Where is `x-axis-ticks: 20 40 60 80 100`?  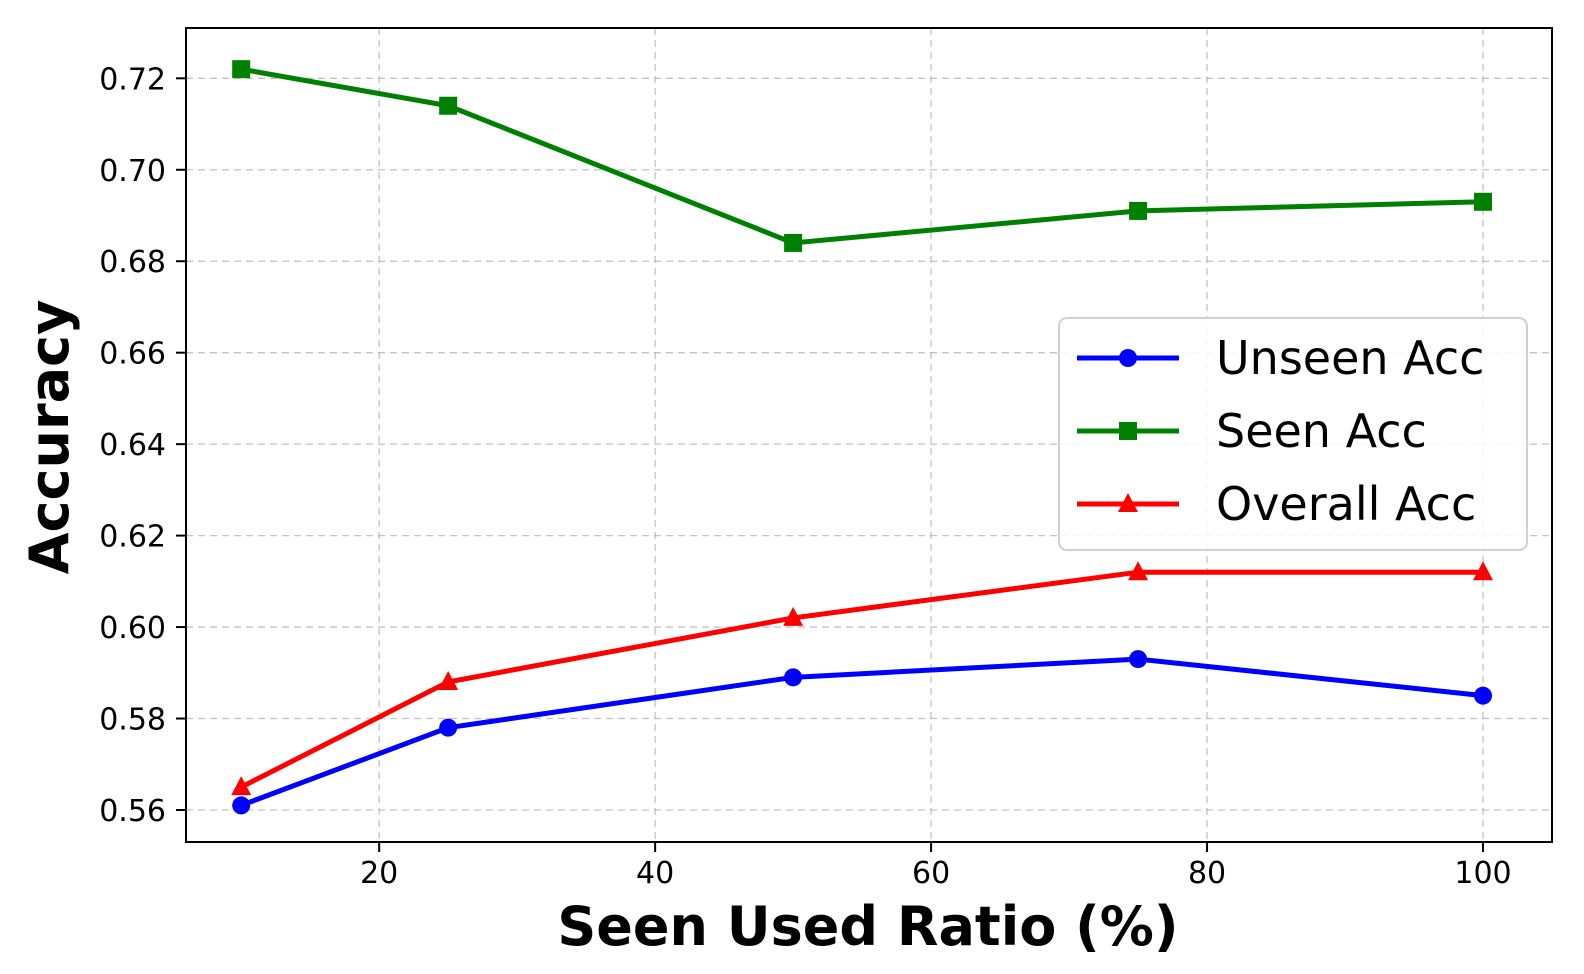 x-axis-ticks: 20 40 60 80 100 is located at coordinates (936, 866).